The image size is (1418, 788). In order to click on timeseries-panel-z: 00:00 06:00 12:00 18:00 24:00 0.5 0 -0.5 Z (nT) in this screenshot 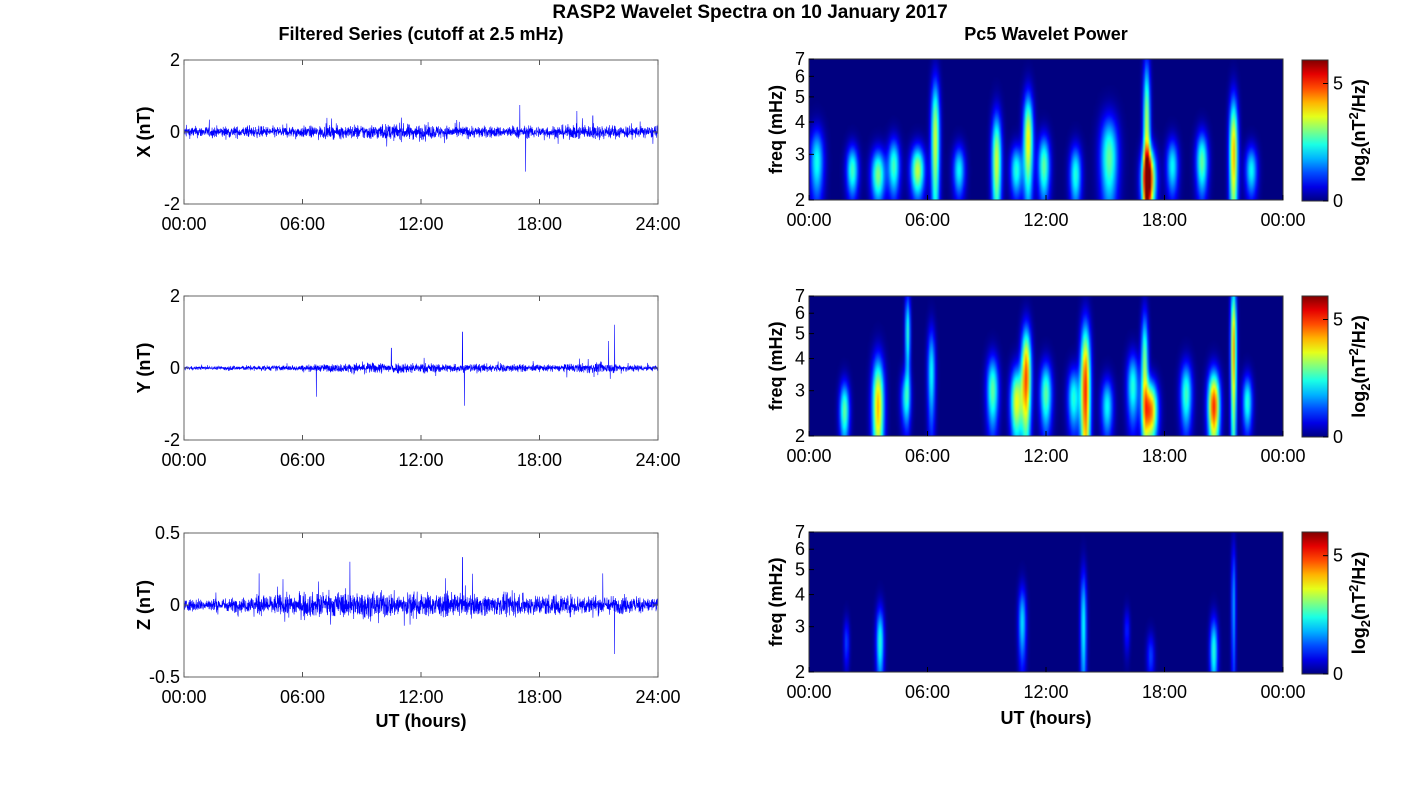, I will do `click(407, 615)`.